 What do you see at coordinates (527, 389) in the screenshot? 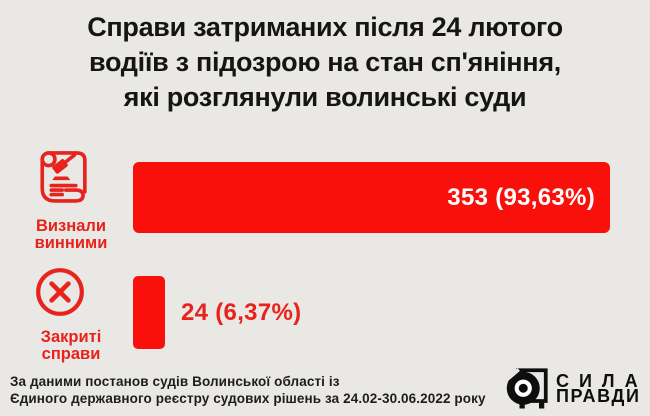
I see `camera-logo-icon` at bounding box center [527, 389].